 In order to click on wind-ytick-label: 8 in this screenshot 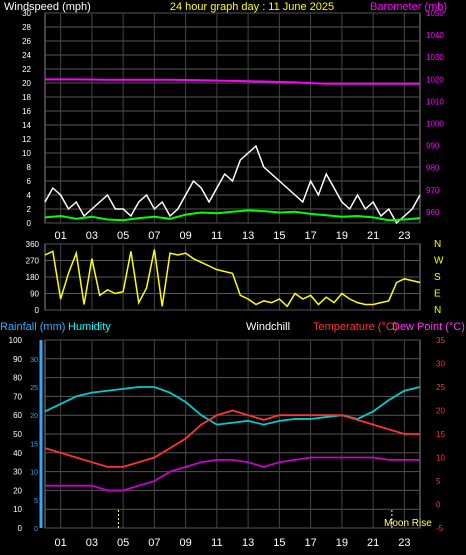, I will do `click(29, 167)`.